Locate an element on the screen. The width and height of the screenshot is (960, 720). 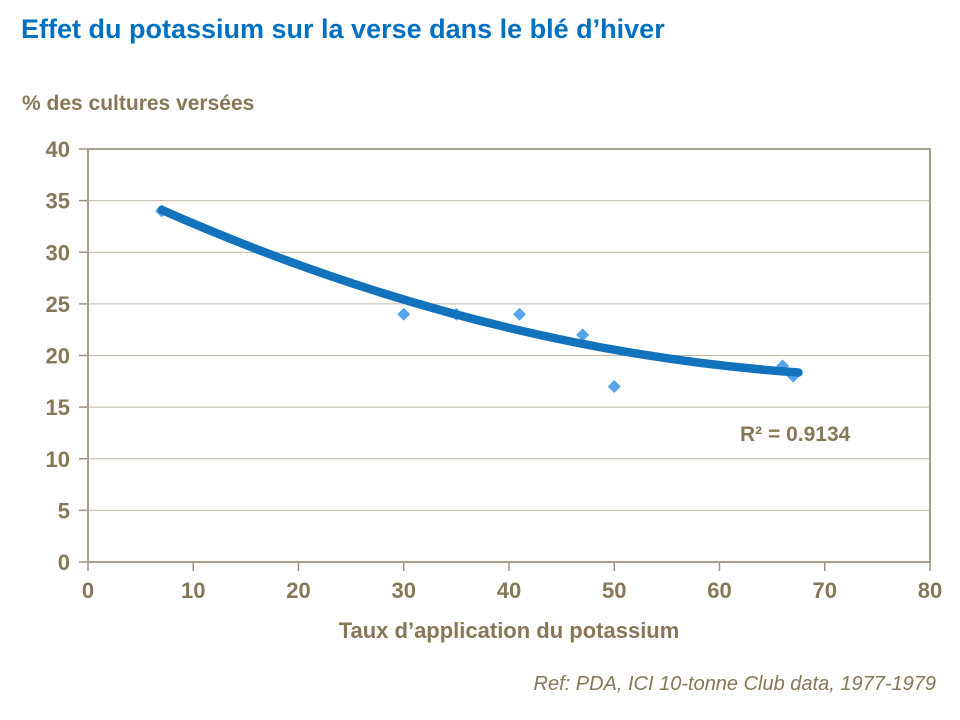
x-tick-label: 0 is located at coordinates (88, 590).